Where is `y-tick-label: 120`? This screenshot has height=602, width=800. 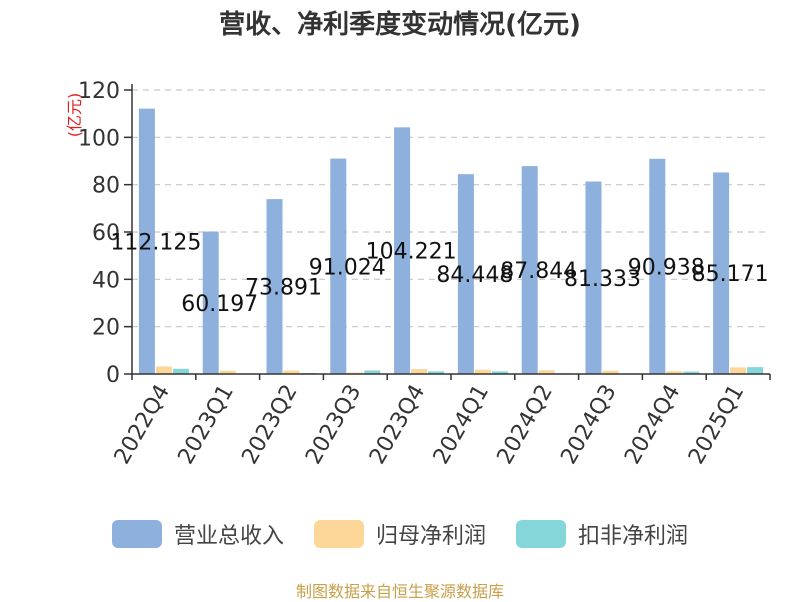 y-tick-label: 120 is located at coordinates (99, 91).